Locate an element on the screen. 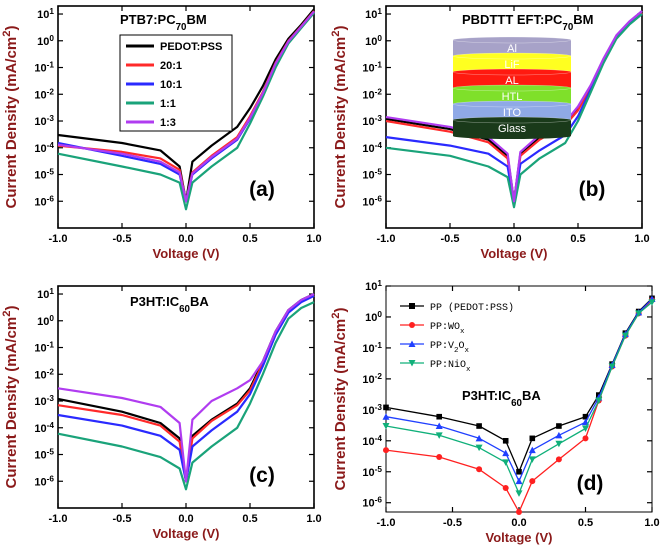 This screenshot has height=545, width=661. stack-bottom is located at coordinates (512, 136).